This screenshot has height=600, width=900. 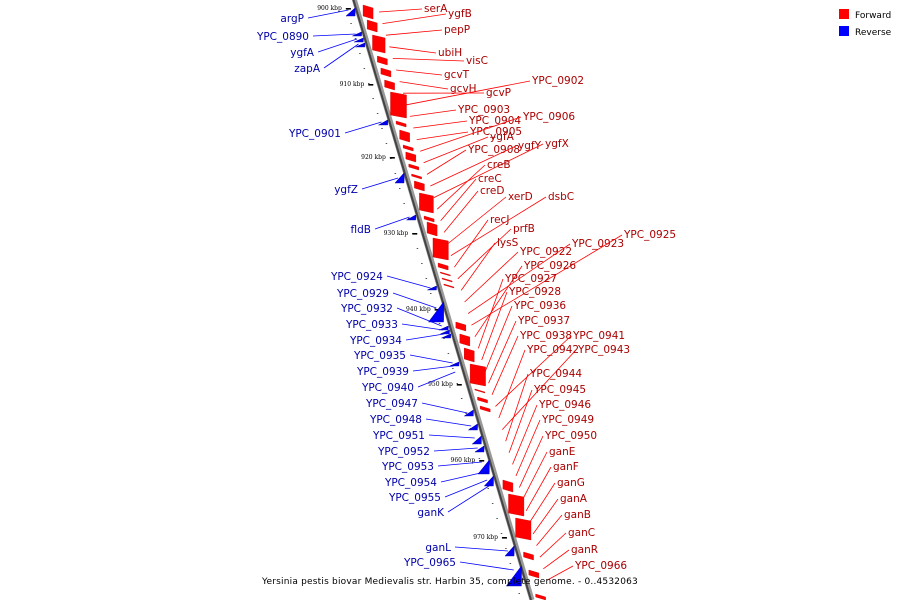 I want to click on strand-legend: Forward Reverse, so click(x=865, y=23).